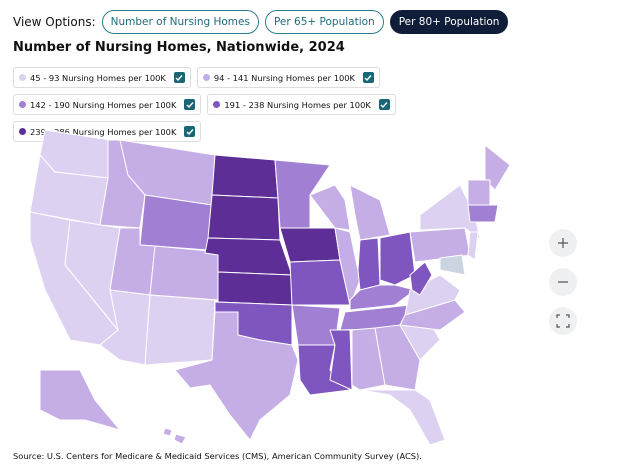 This screenshot has height=472, width=640. What do you see at coordinates (284, 77) in the screenshot?
I see `legend-label: 94 - 141 Nursing Homes per 100K` at bounding box center [284, 77].